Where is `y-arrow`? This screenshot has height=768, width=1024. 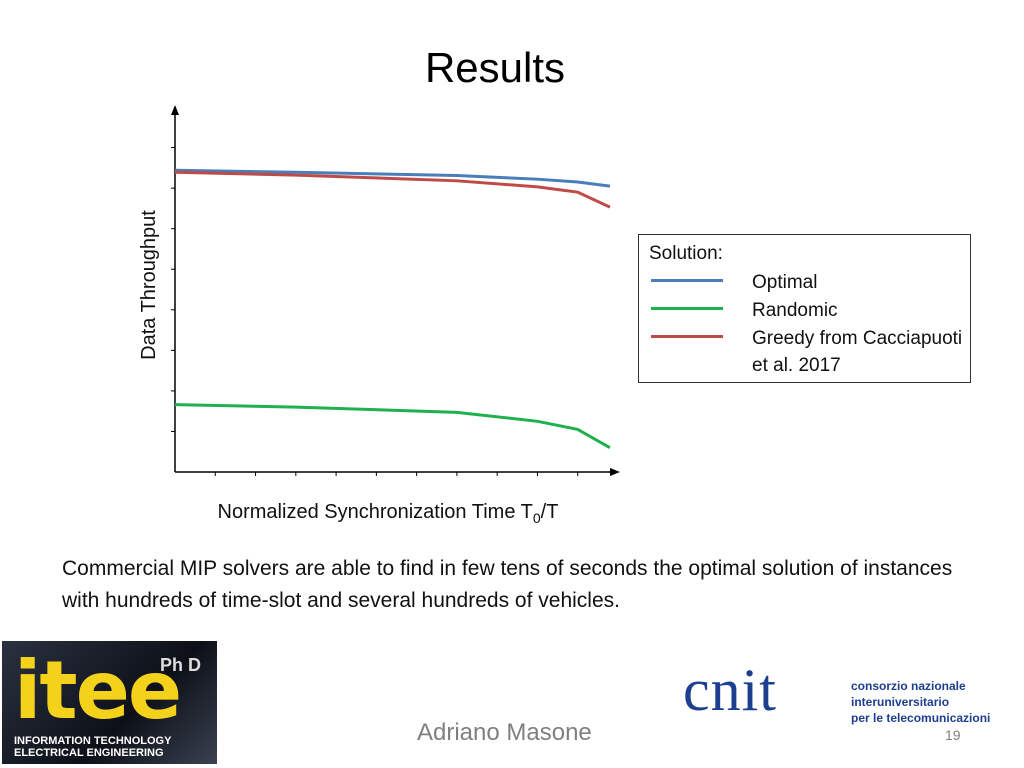 y-arrow is located at coordinates (175, 110).